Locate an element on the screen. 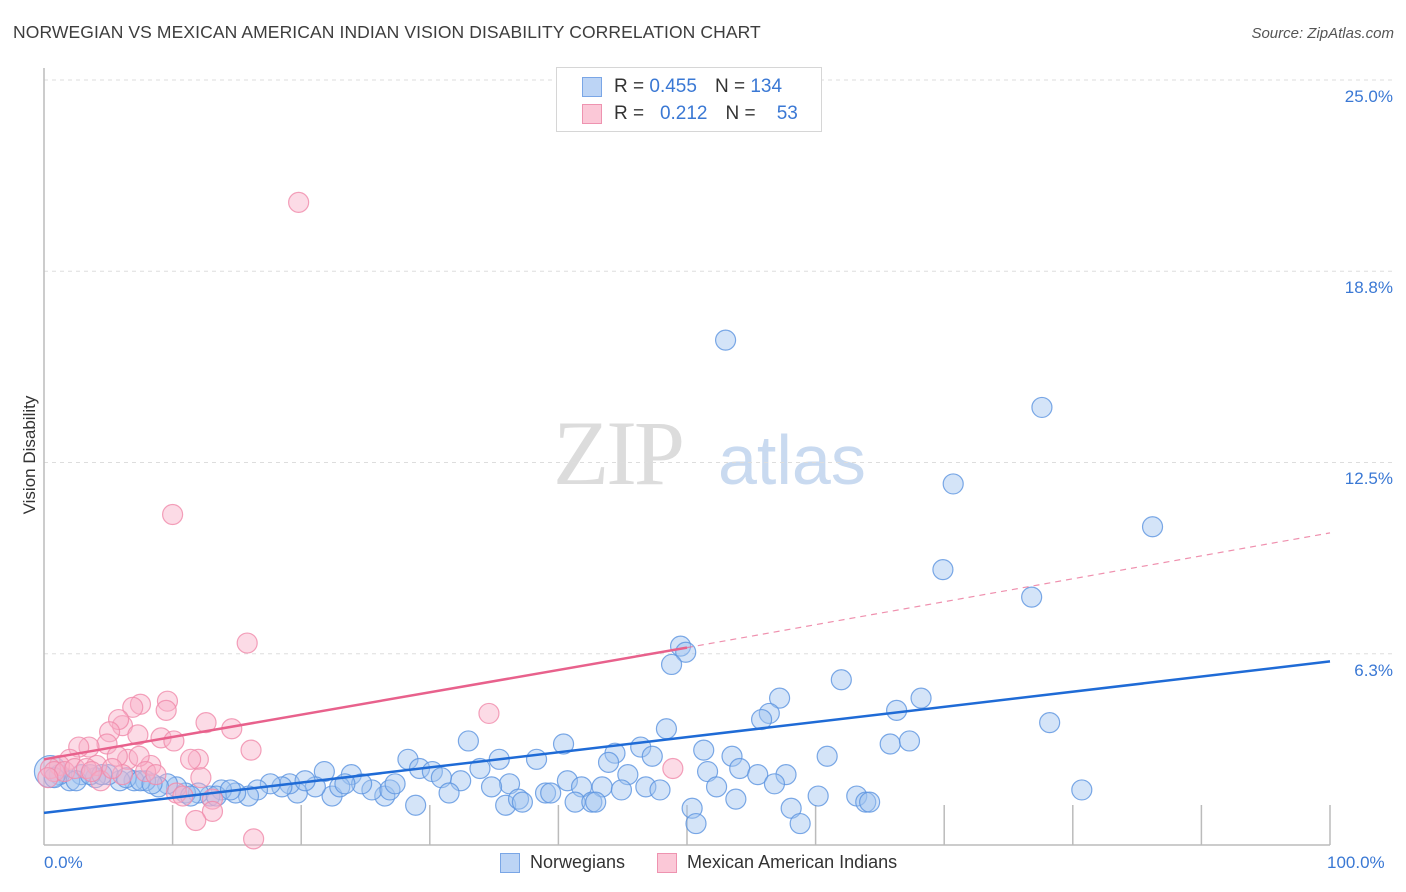 The image size is (1406, 892). y-tick-label: 6.3% is located at coordinates (1373, 670).